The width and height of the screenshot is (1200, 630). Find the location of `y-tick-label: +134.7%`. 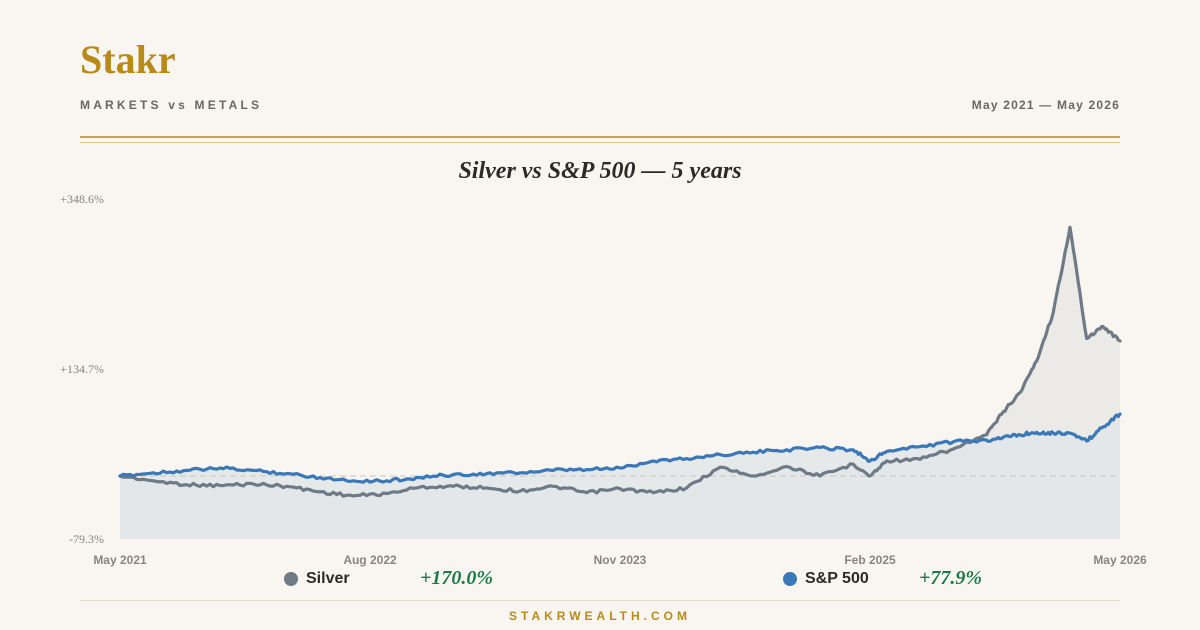

y-tick-label: +134.7% is located at coordinates (82, 369).